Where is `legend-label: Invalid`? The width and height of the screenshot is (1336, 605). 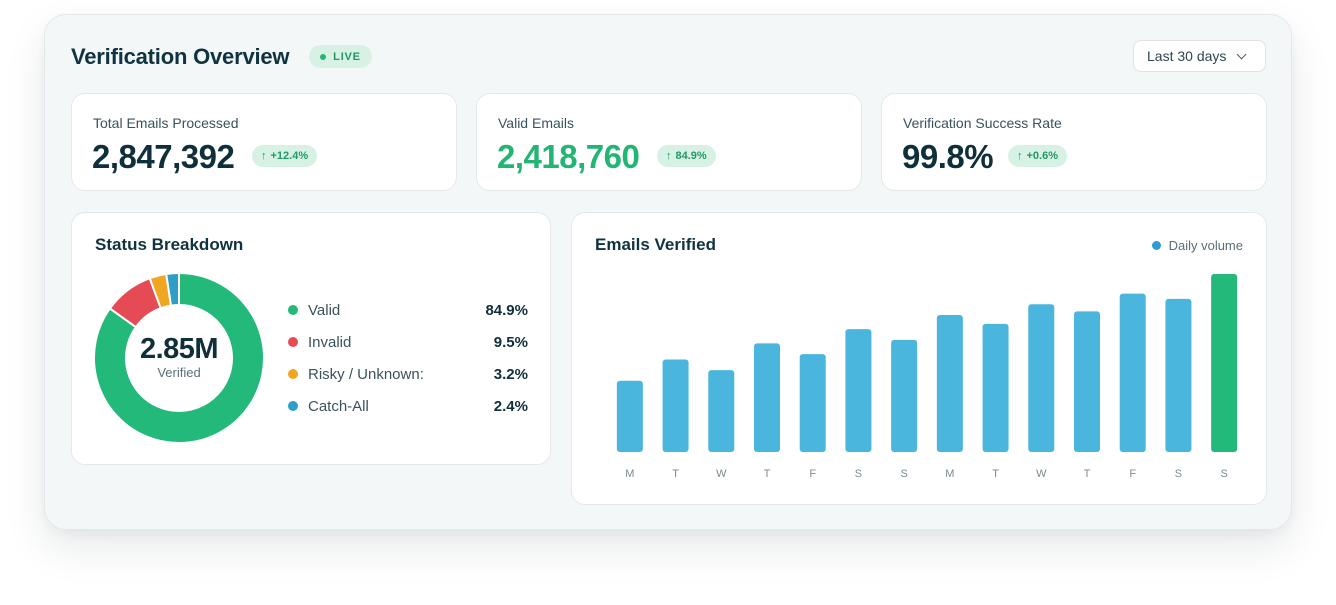 legend-label: Invalid is located at coordinates (330, 342).